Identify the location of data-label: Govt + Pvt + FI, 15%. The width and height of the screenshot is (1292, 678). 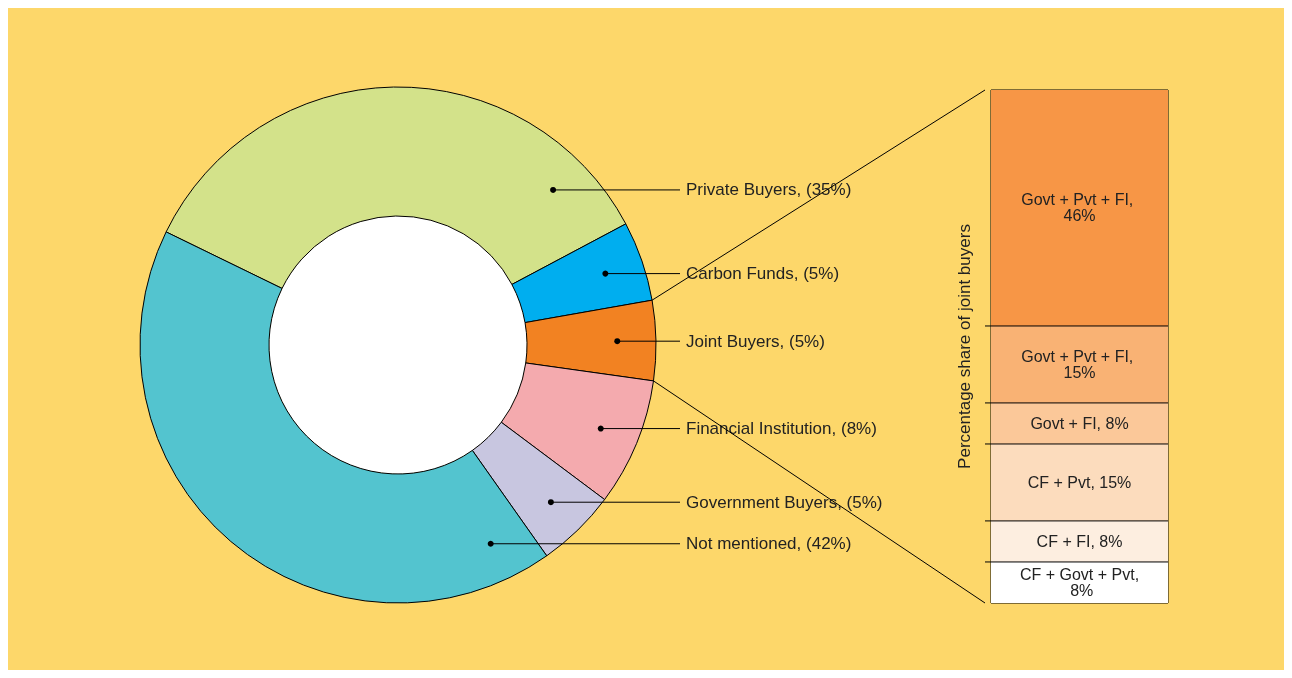
(1079, 364).